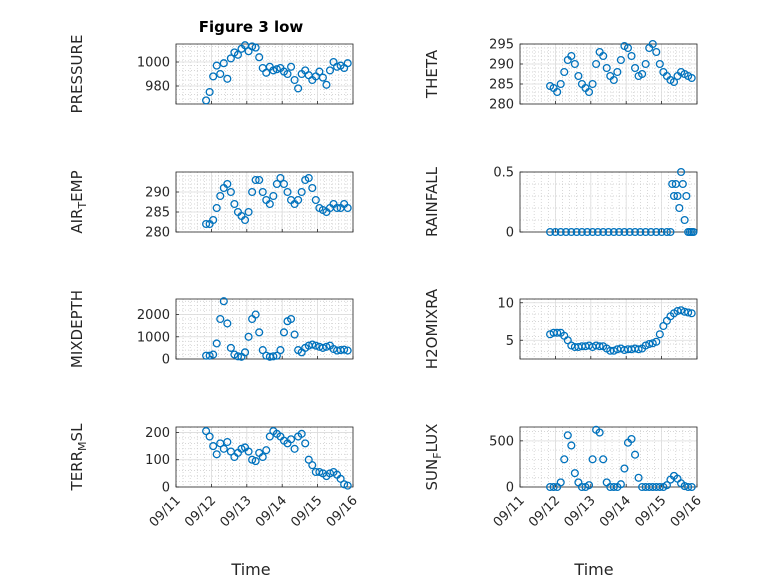 This screenshot has height=583, width=778. What do you see at coordinates (432, 74) in the screenshot?
I see `y-axis-label-main: THETA` at bounding box center [432, 74].